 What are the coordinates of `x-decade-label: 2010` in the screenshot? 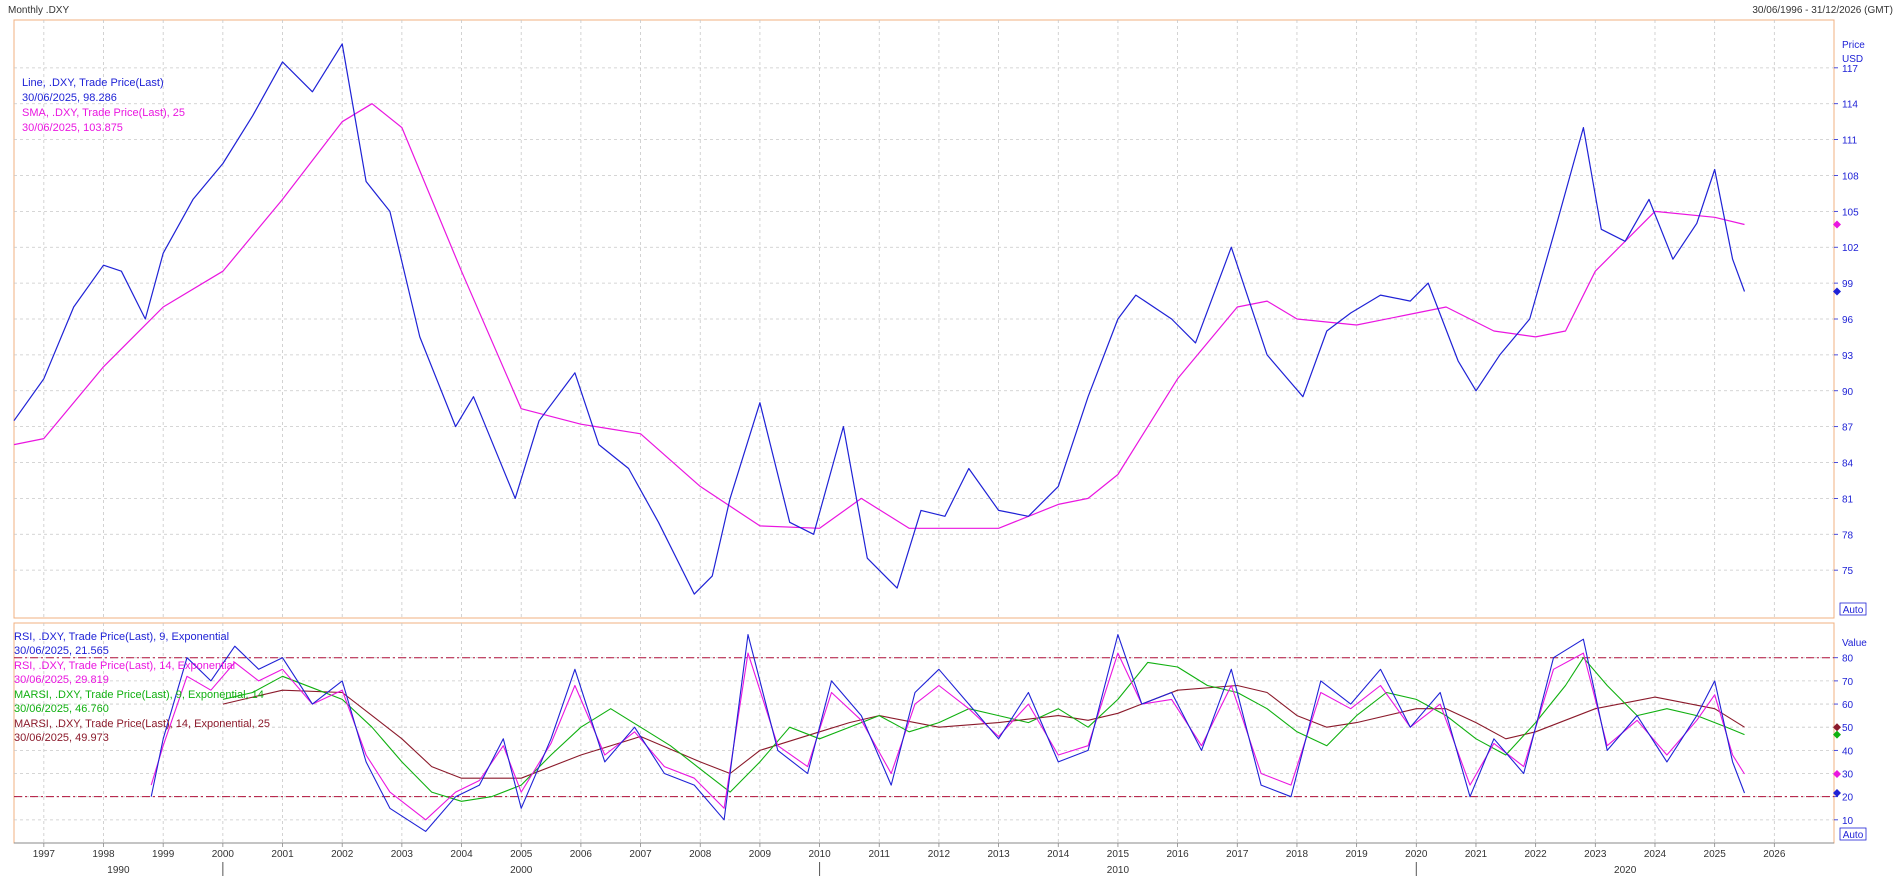 It's located at (1118, 870).